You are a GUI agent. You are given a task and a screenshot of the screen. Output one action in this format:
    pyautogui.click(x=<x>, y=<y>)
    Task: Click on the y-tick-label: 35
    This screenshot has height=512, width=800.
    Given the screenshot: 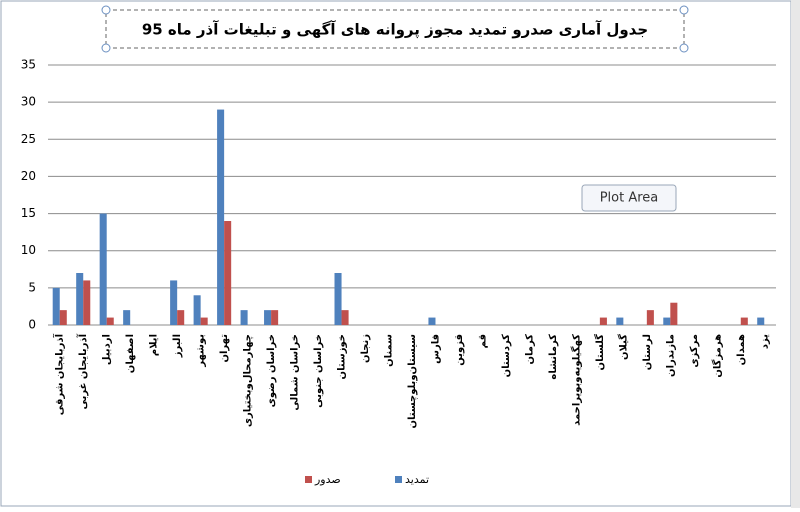 What is the action you would take?
    pyautogui.click(x=28, y=65)
    